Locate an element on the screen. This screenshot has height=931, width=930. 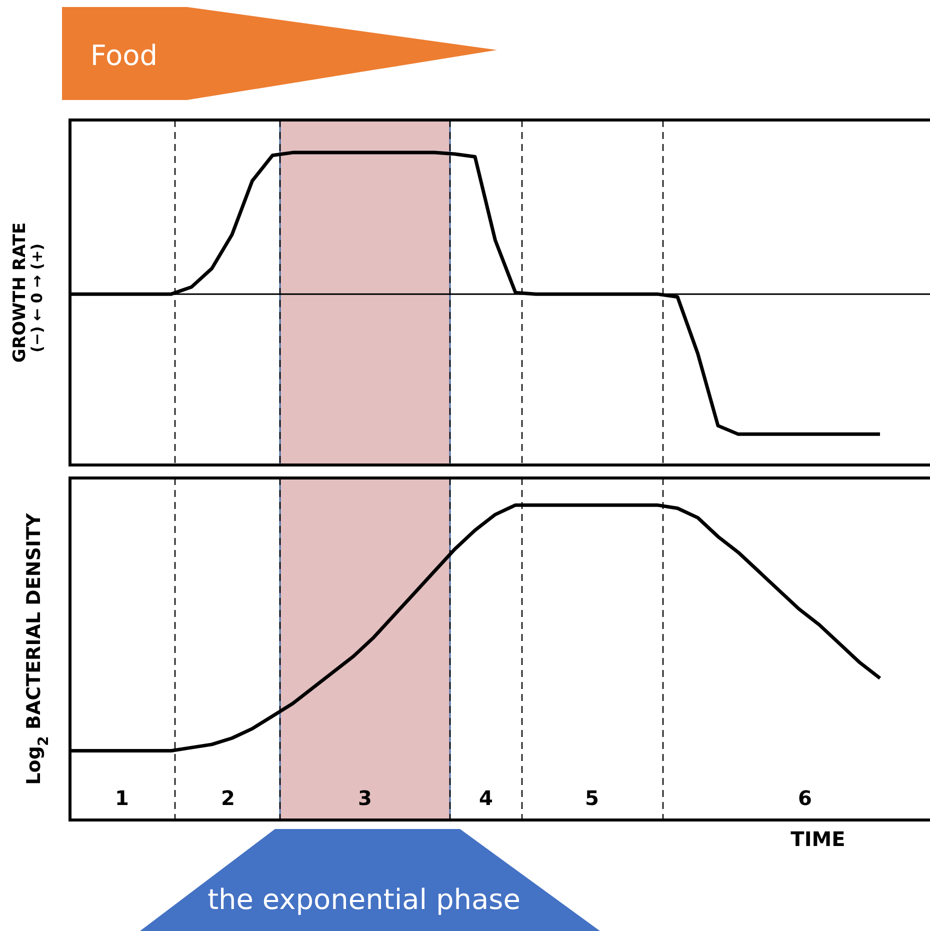
annotation: 5 is located at coordinates (592, 798).